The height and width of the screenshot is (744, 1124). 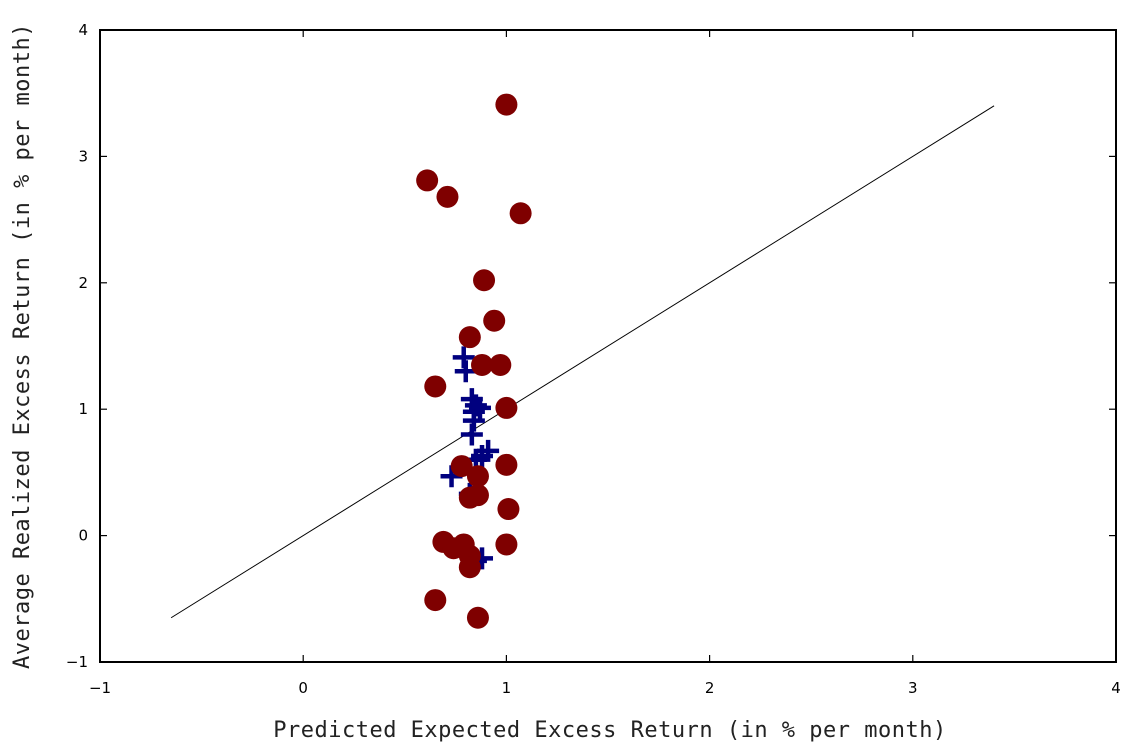 What do you see at coordinates (471, 434) in the screenshot?
I see `data-point-plus` at bounding box center [471, 434].